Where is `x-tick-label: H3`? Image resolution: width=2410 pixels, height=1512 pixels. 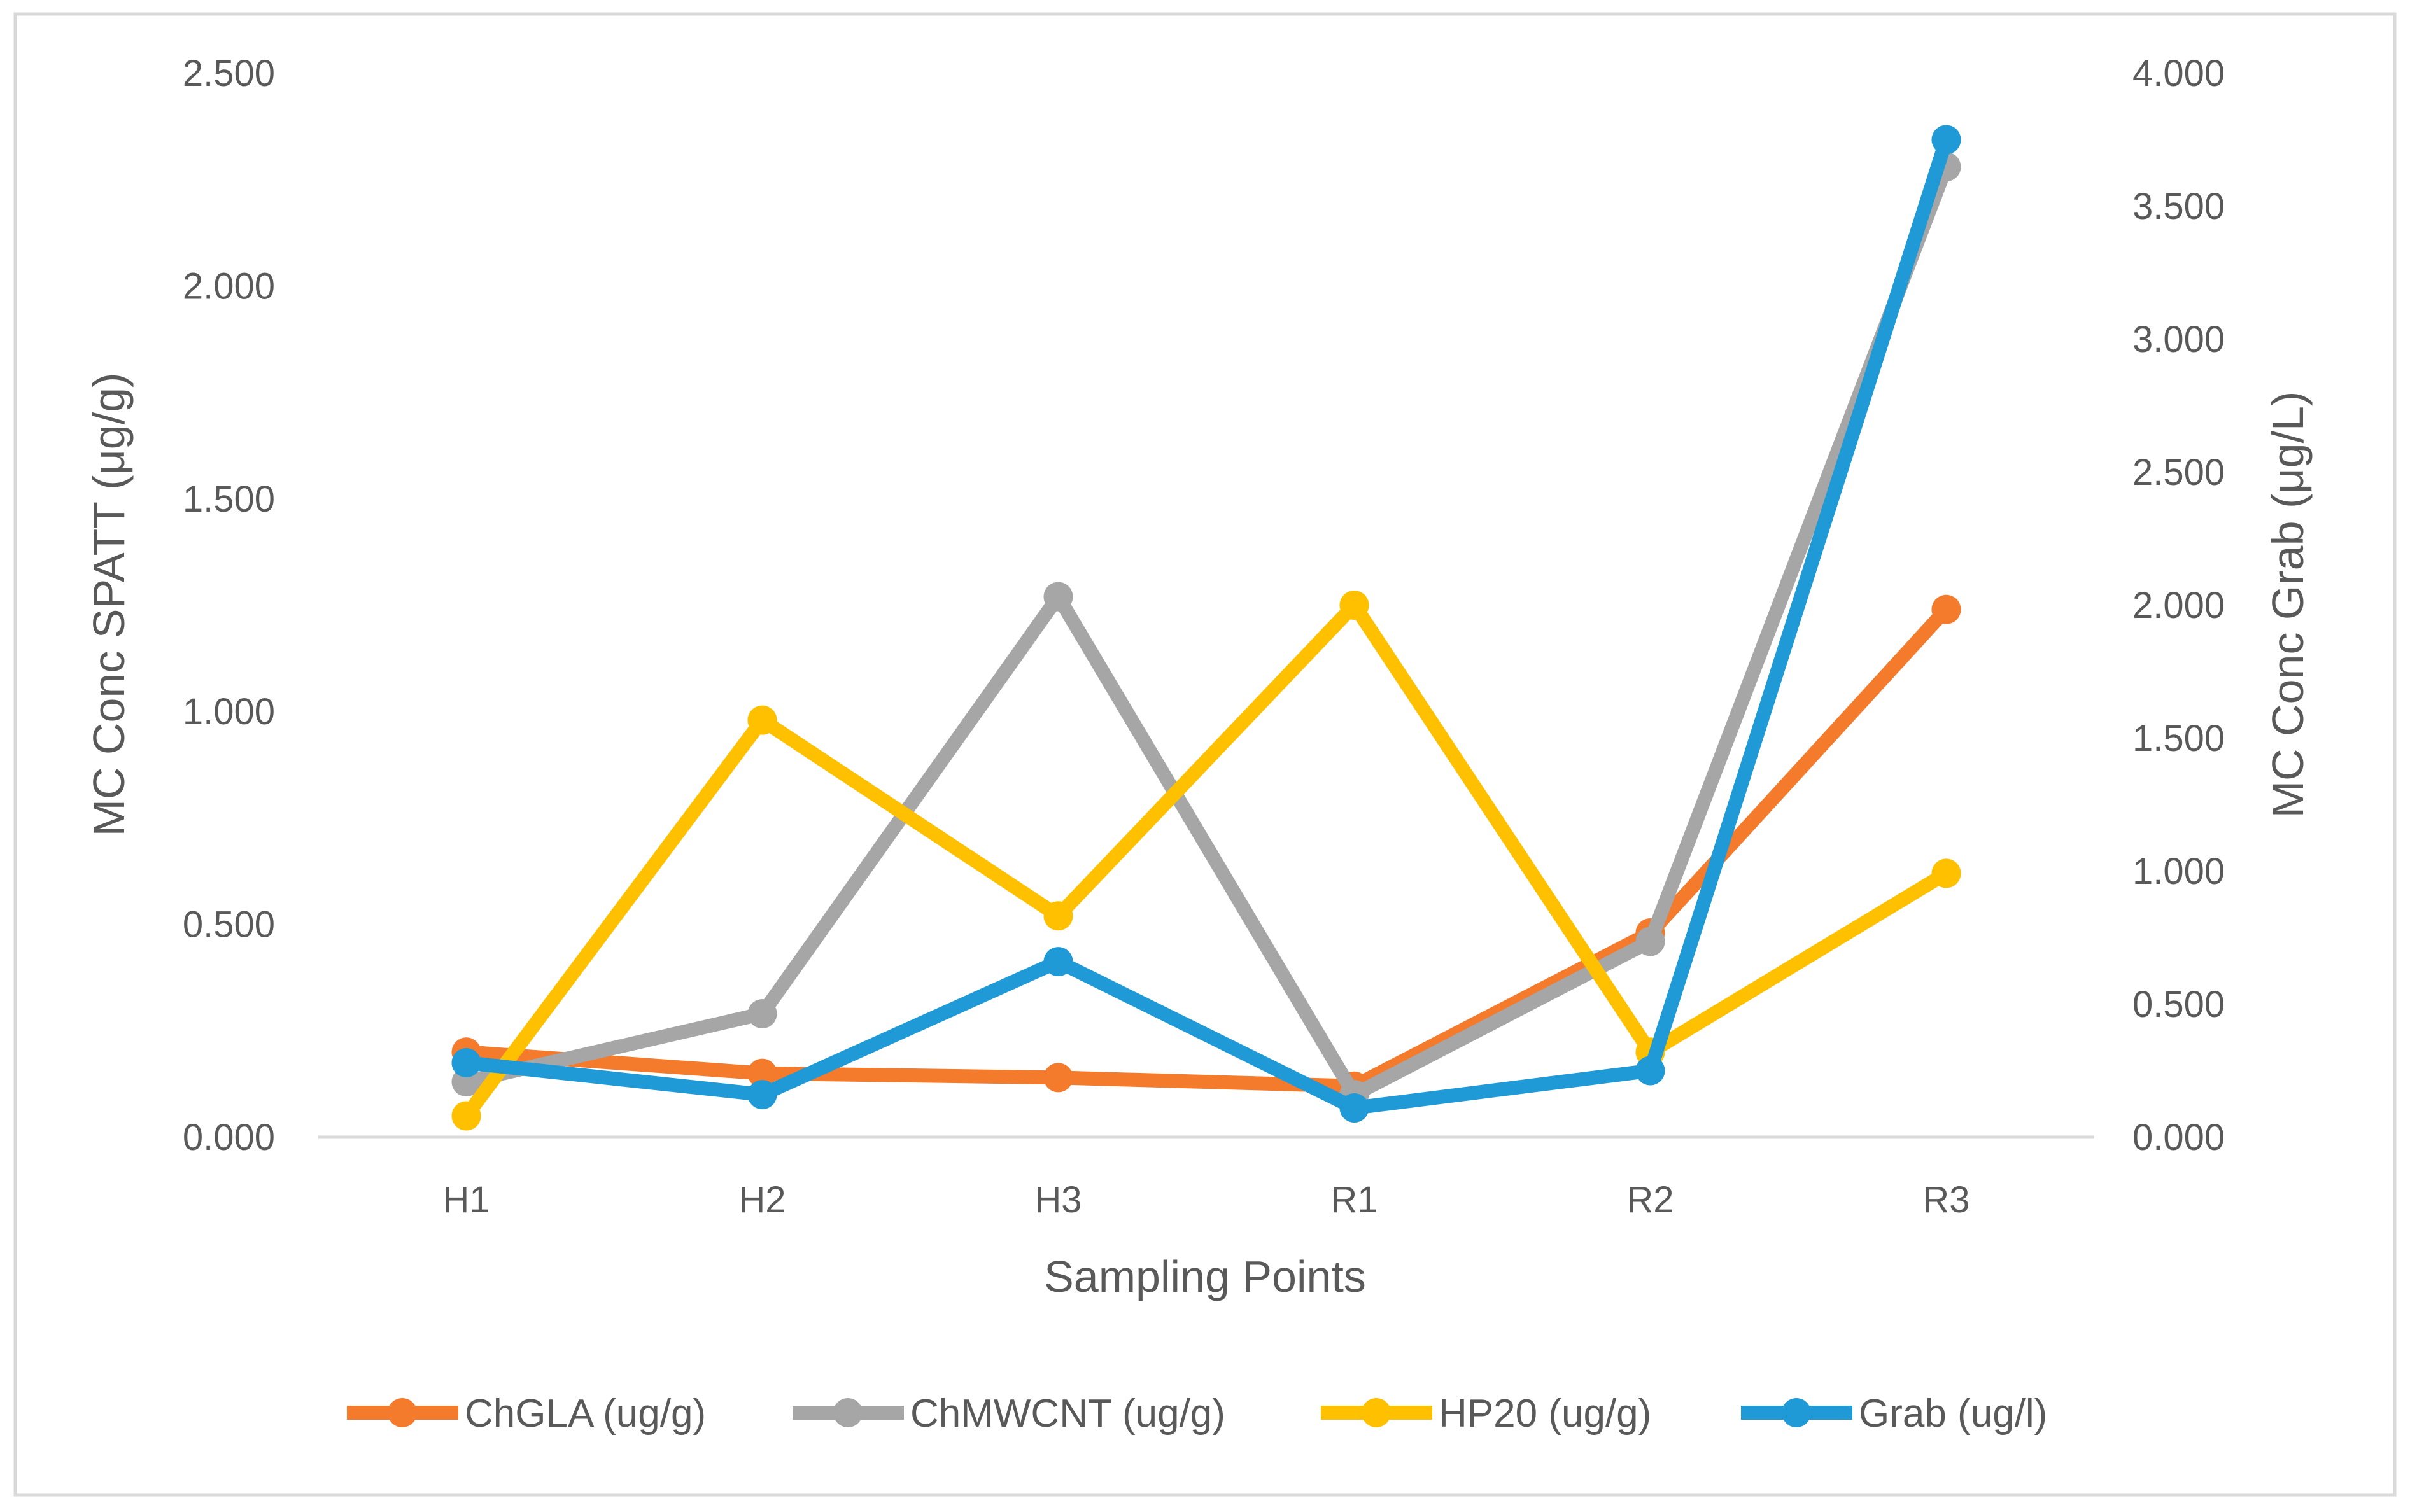 x-tick-label: H3 is located at coordinates (1058, 1200).